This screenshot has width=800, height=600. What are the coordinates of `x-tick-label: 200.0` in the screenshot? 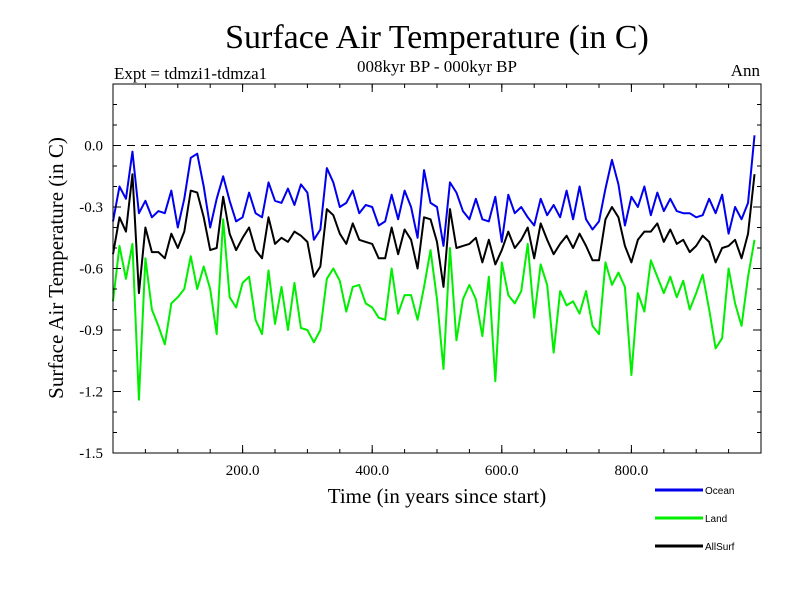 It's located at (243, 471).